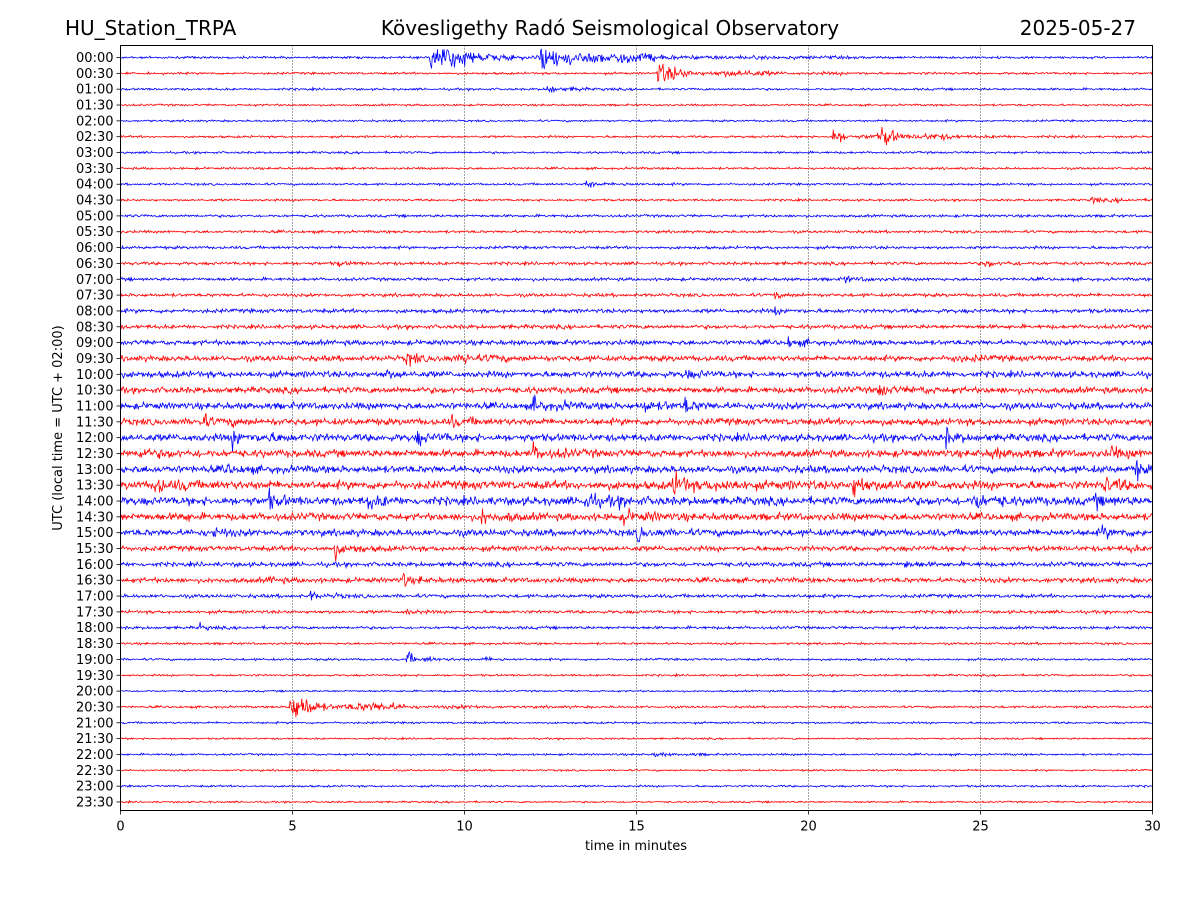 Image resolution: width=1200 pixels, height=900 pixels. Describe the element at coordinates (94, 644) in the screenshot. I see `y-tick-label: 18:30` at that location.